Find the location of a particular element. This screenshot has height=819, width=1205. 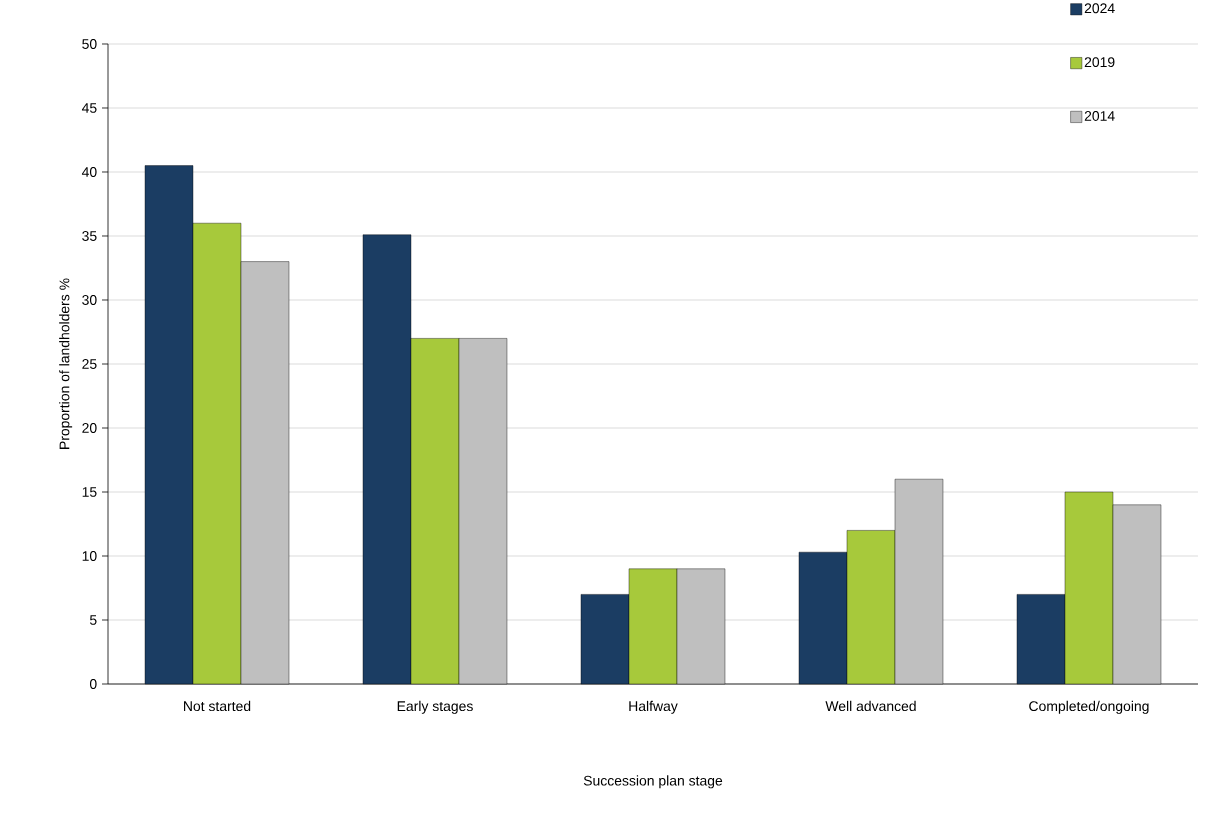

x-tick-label: Early stages is located at coordinates (435, 707).